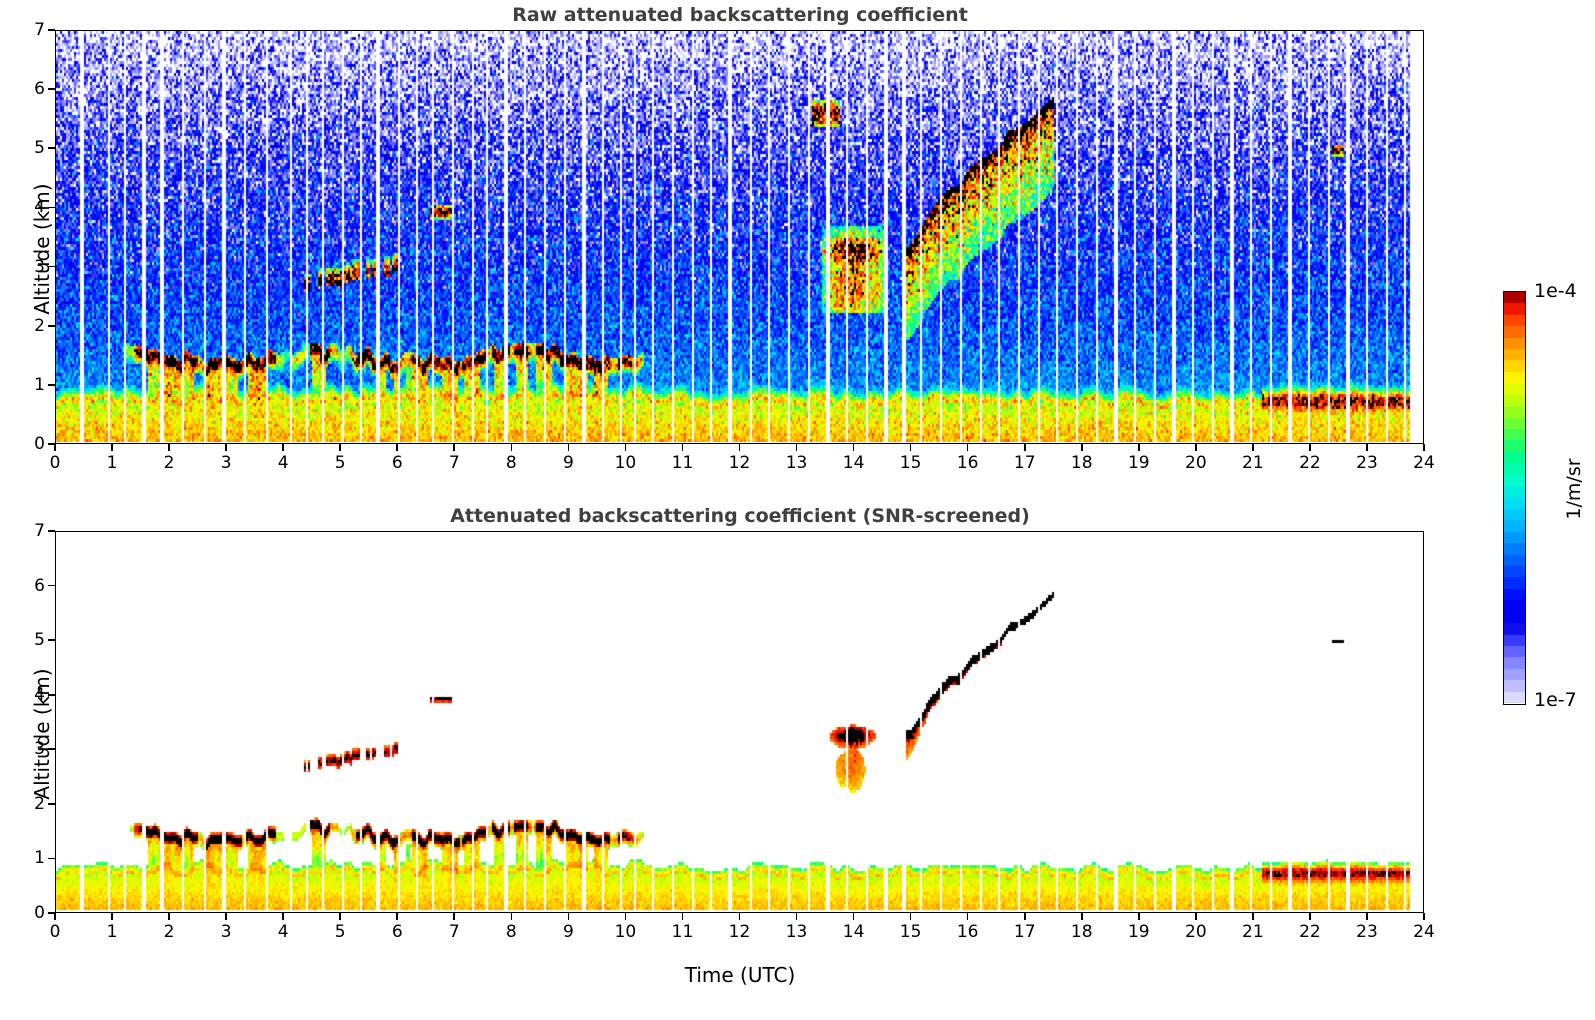 The image size is (1595, 1020). Describe the element at coordinates (511, 932) in the screenshot. I see `x-tick-label-screened-8: 8` at that location.